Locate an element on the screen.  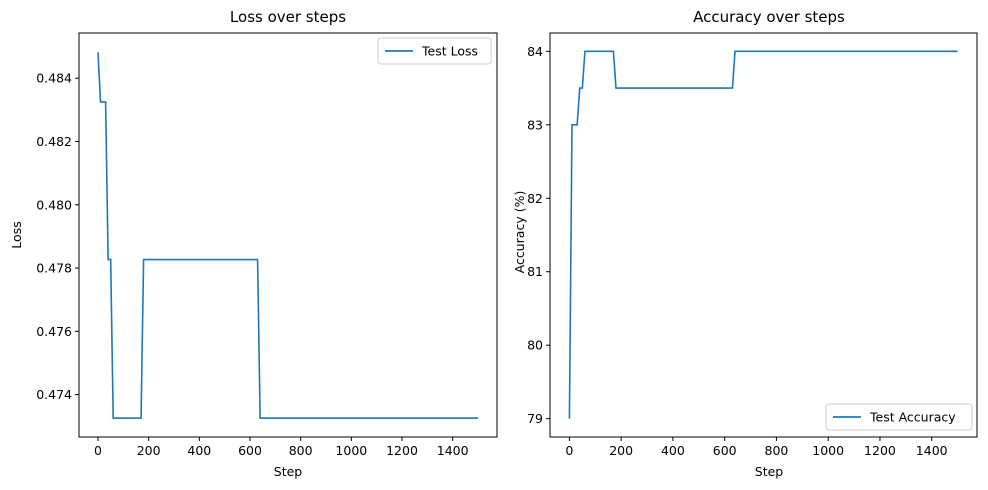
loss-x-tick-label: 0 is located at coordinates (98, 450).